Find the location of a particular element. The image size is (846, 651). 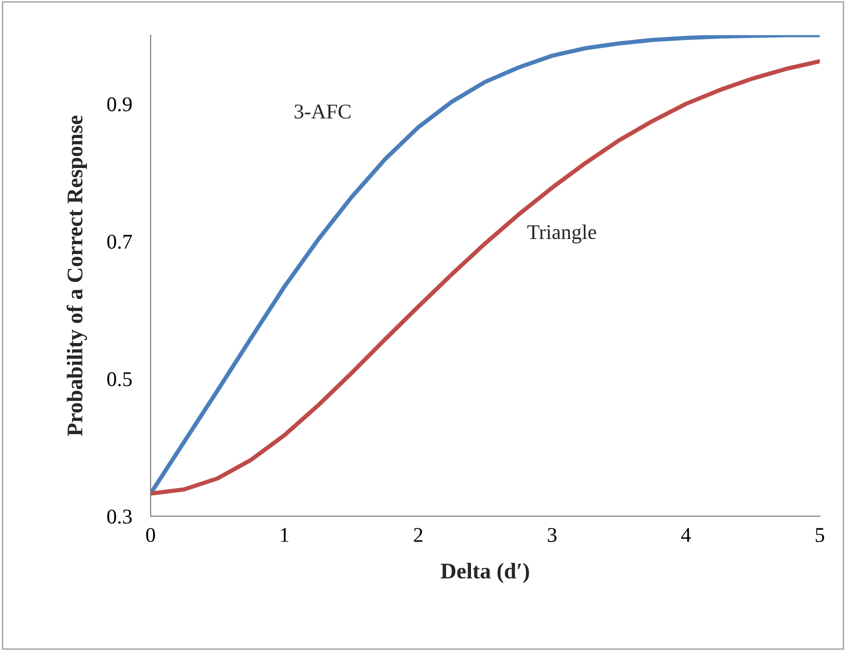

x-tick-label: 5 is located at coordinates (820, 535).